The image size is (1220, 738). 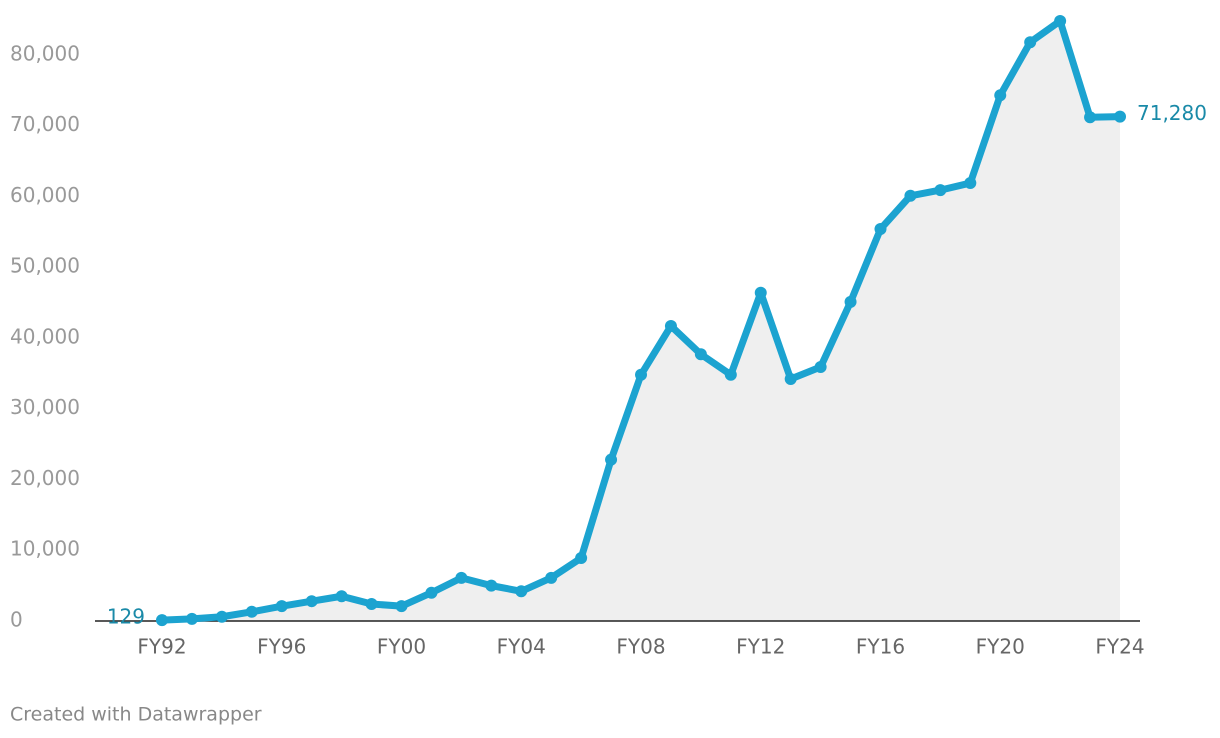 What do you see at coordinates (640, 647) in the screenshot?
I see `x-tick-label: FY08` at bounding box center [640, 647].